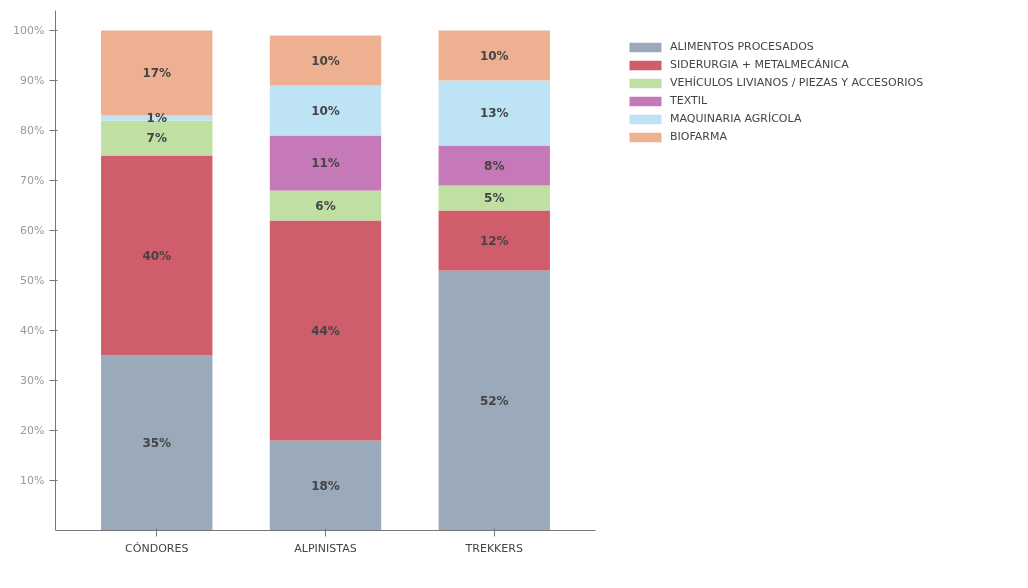 This screenshot has height=588, width=1028. I want to click on data-label: 18%, so click(325, 485).